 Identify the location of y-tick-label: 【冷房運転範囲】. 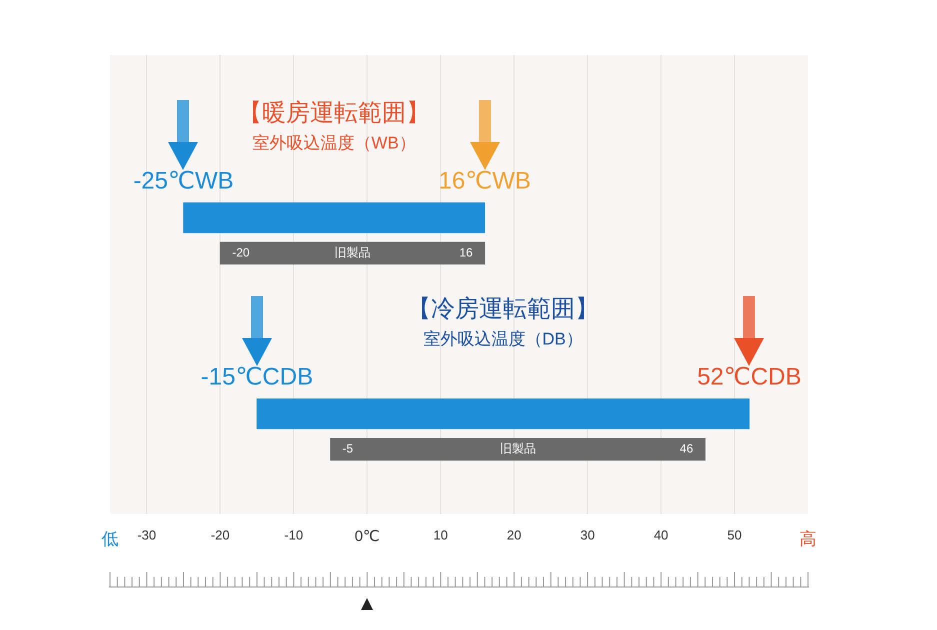
(503, 308).